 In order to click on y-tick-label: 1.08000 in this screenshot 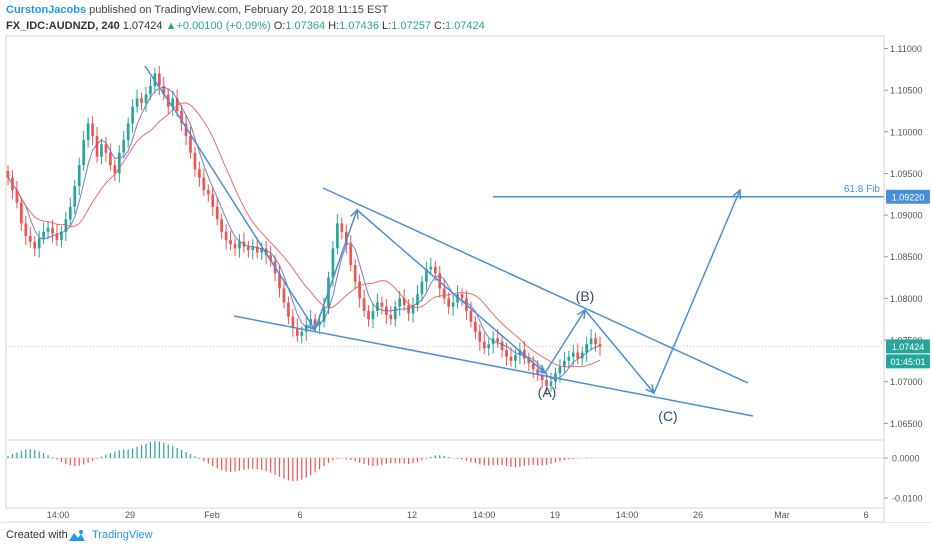, I will do `click(906, 299)`.